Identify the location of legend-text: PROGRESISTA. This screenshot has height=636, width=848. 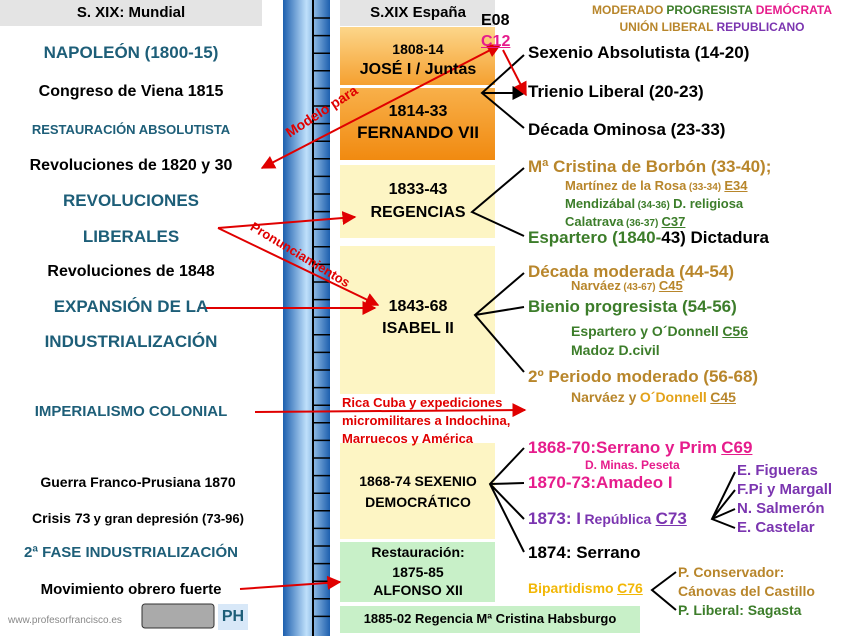
(709, 10).